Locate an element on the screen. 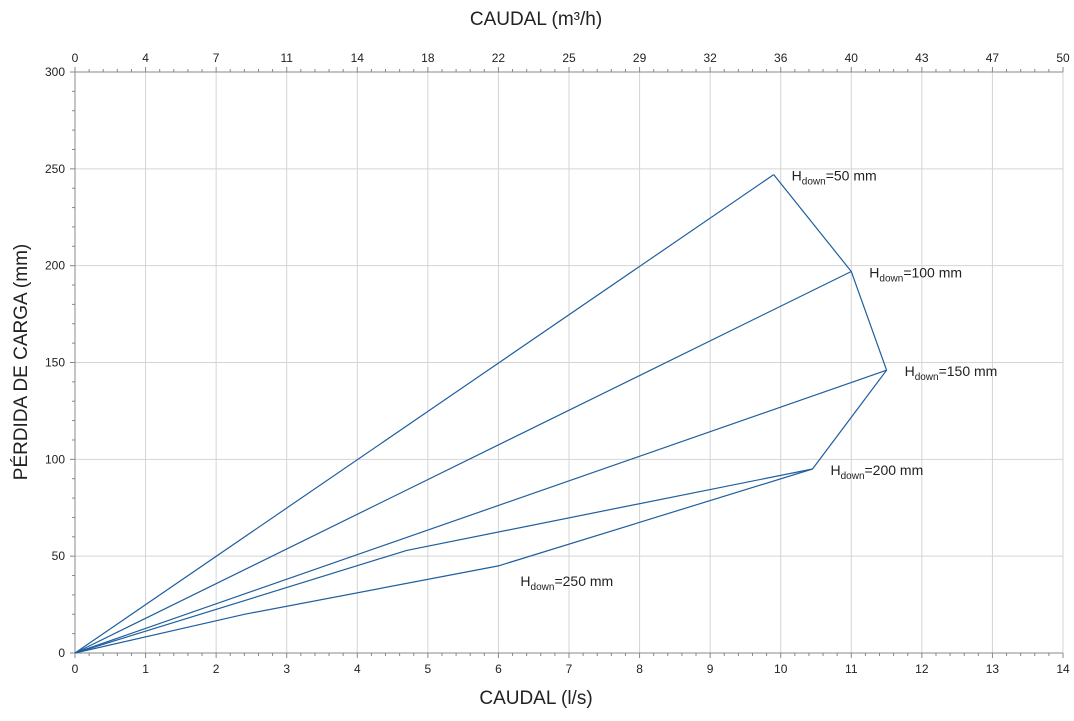  x-tick-label-1: 1 is located at coordinates (145, 669).